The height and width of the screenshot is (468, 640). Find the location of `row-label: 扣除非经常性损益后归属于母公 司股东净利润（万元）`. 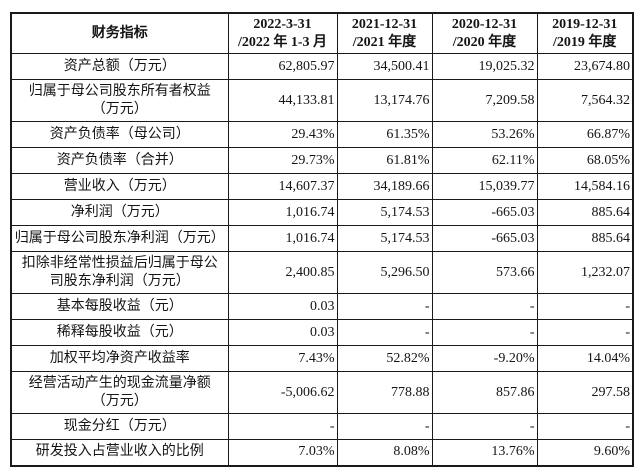

row-label: 扣除非经常性损益后归属于母公 司股东净利润（万元） is located at coordinates (119, 272).